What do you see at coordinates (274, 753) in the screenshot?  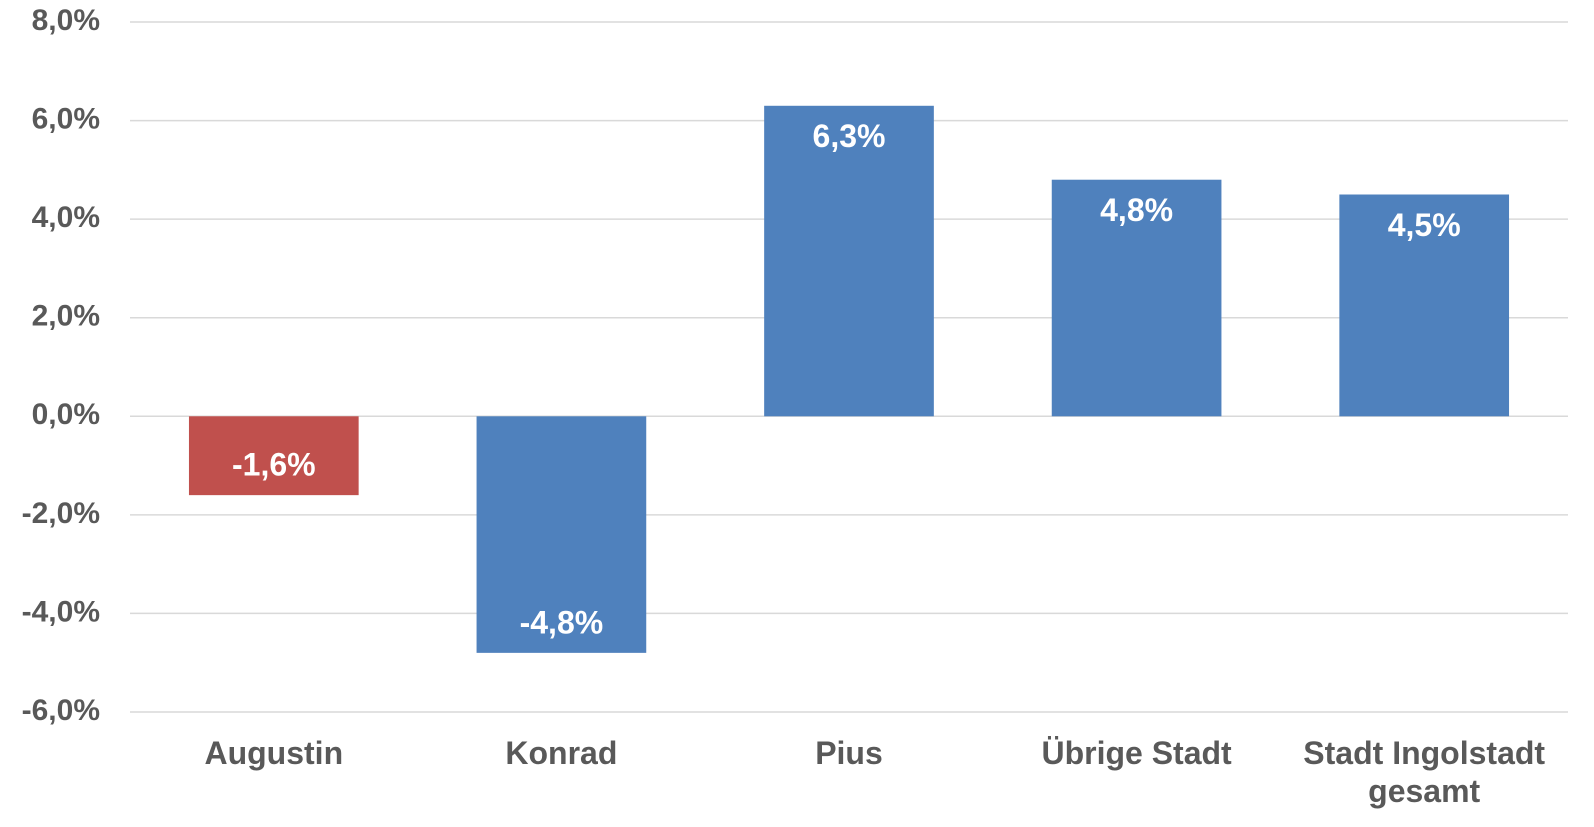 I see `x-tick-label: Augustin` at bounding box center [274, 753].